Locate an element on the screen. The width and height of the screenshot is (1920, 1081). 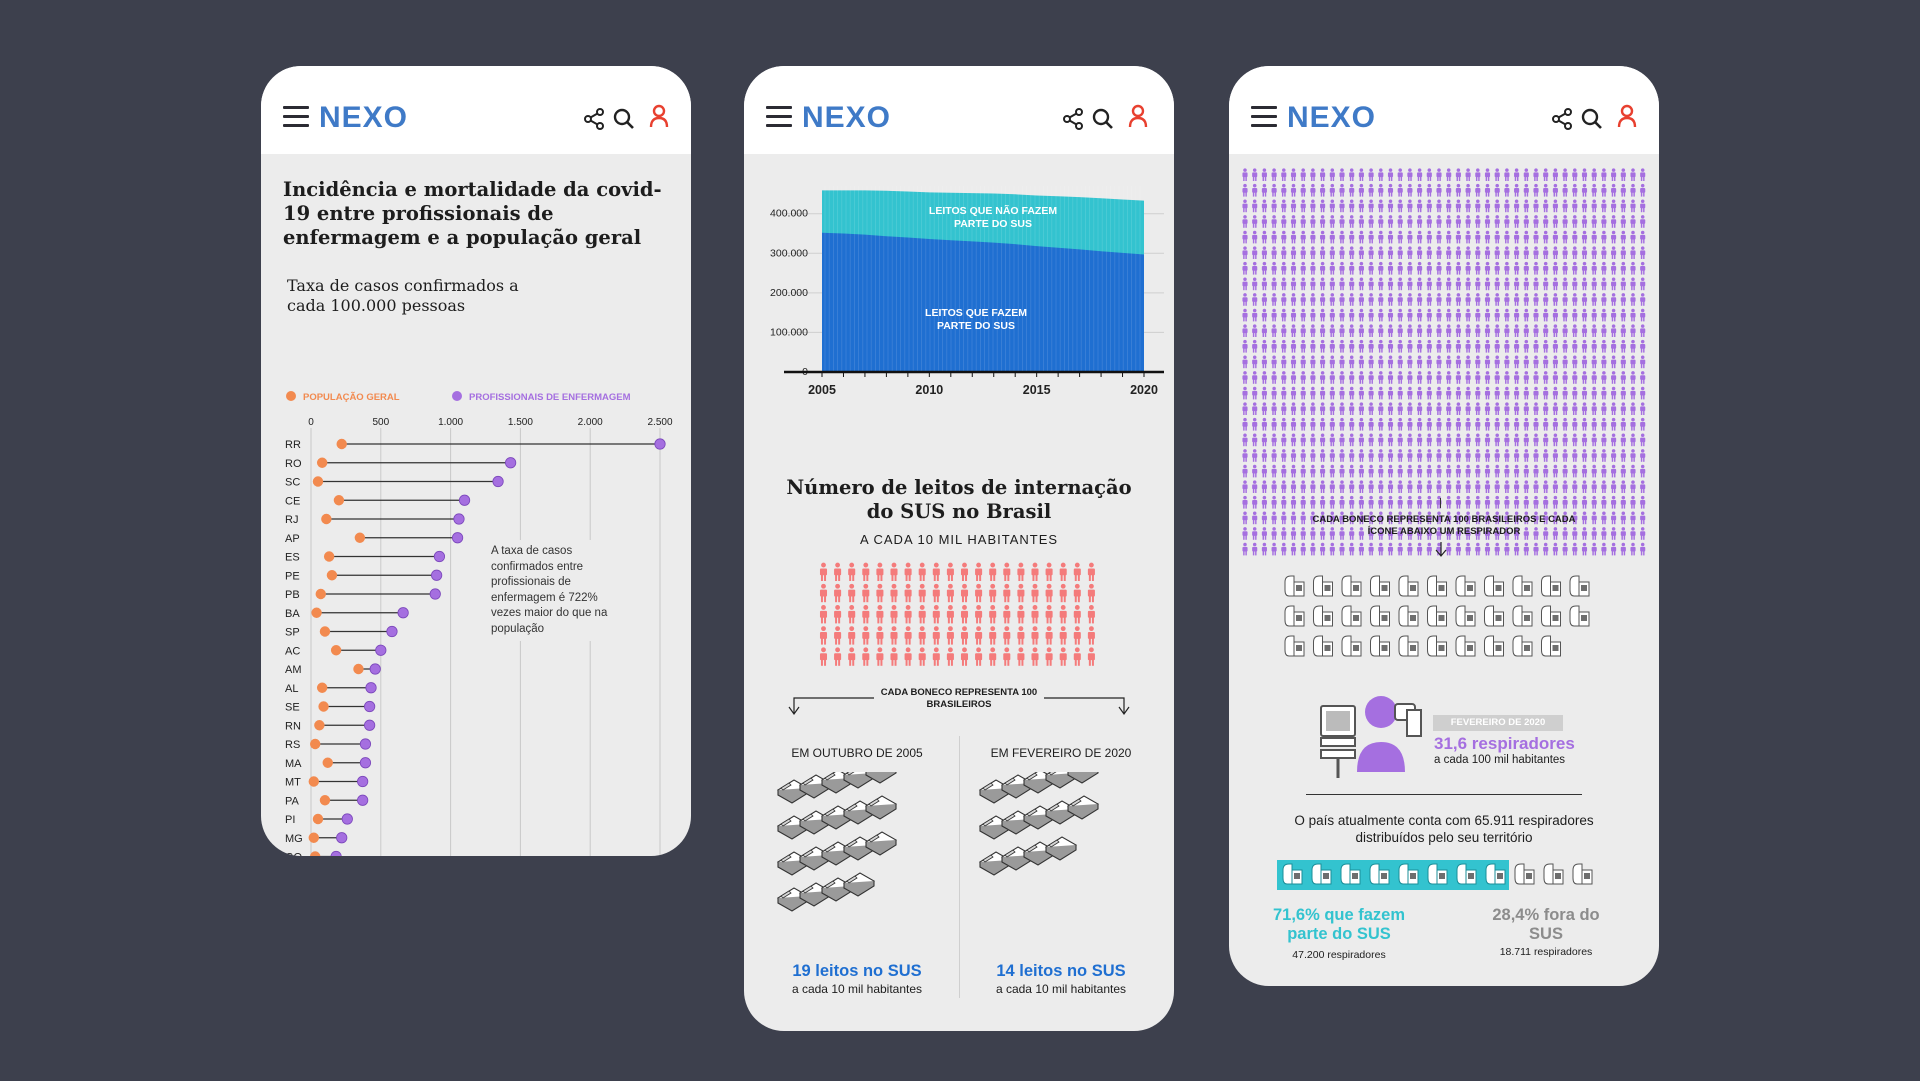
left-heading: EM OUTUBRO DE 2005 is located at coordinates (857, 753).